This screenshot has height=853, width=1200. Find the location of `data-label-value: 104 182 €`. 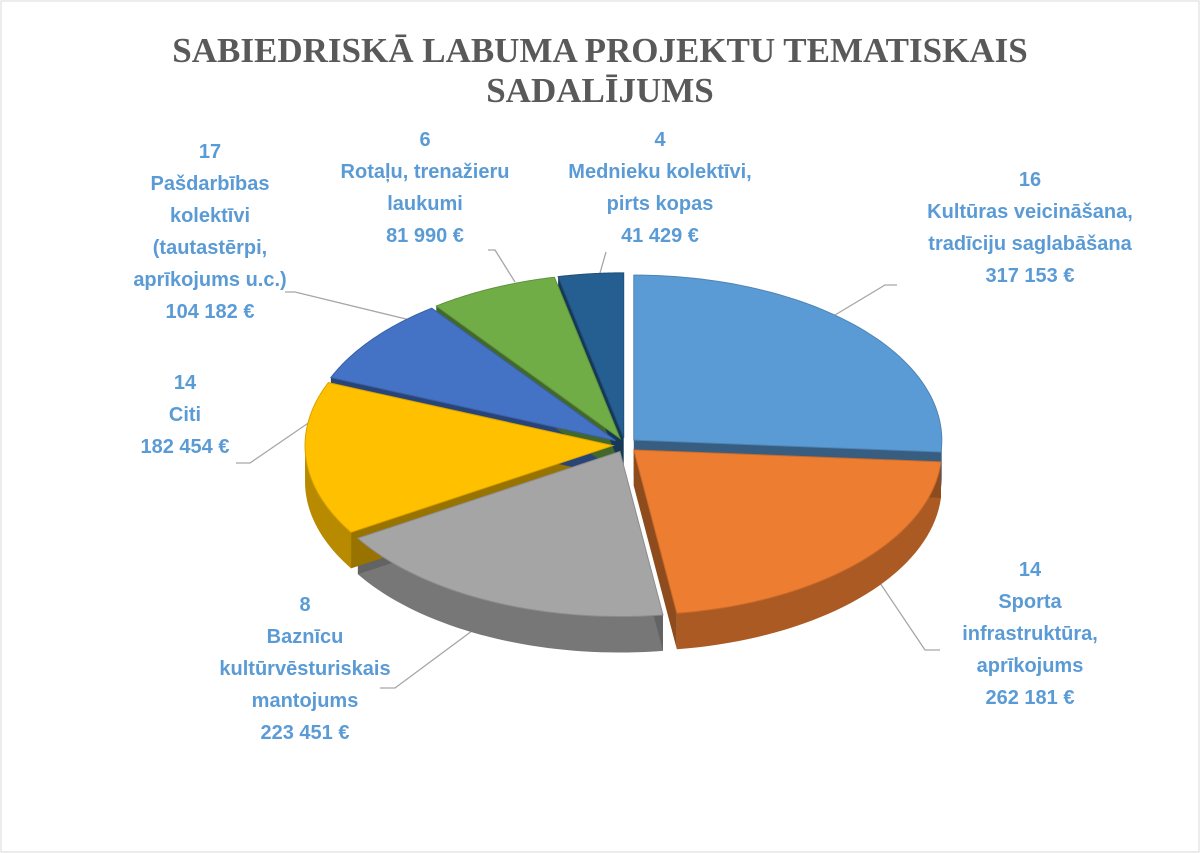

data-label-value: 104 182 € is located at coordinates (210, 312).